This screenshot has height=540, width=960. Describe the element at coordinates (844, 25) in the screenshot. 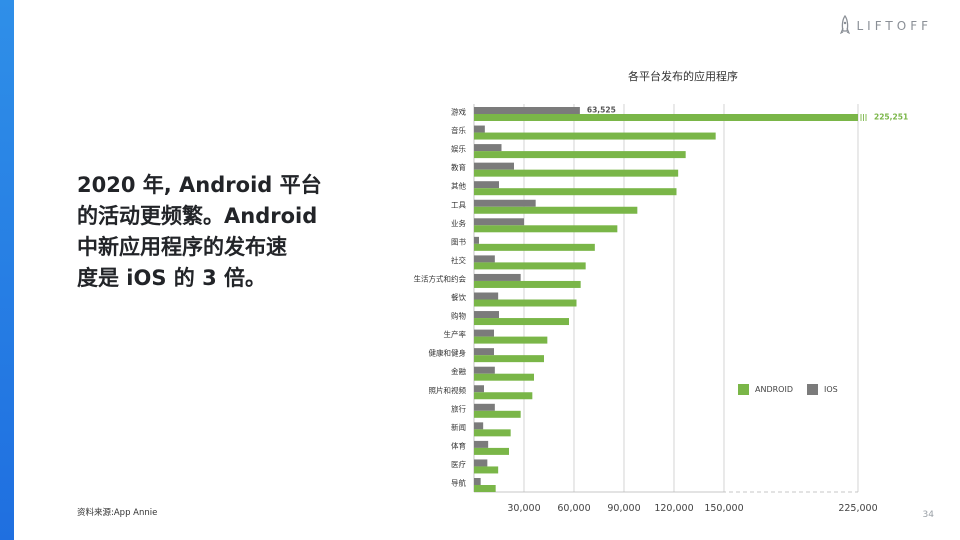

I see `rocket-icon` at that location.